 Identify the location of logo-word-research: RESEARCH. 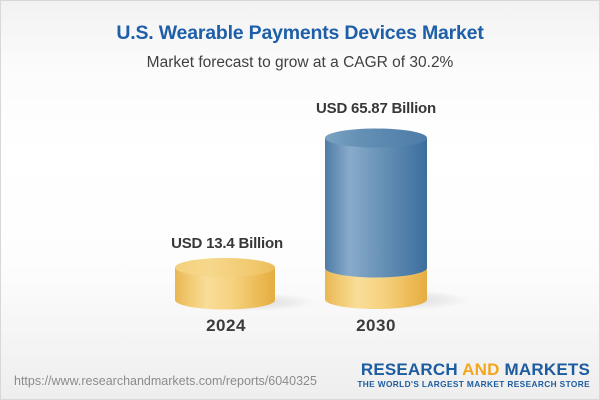
(409, 369).